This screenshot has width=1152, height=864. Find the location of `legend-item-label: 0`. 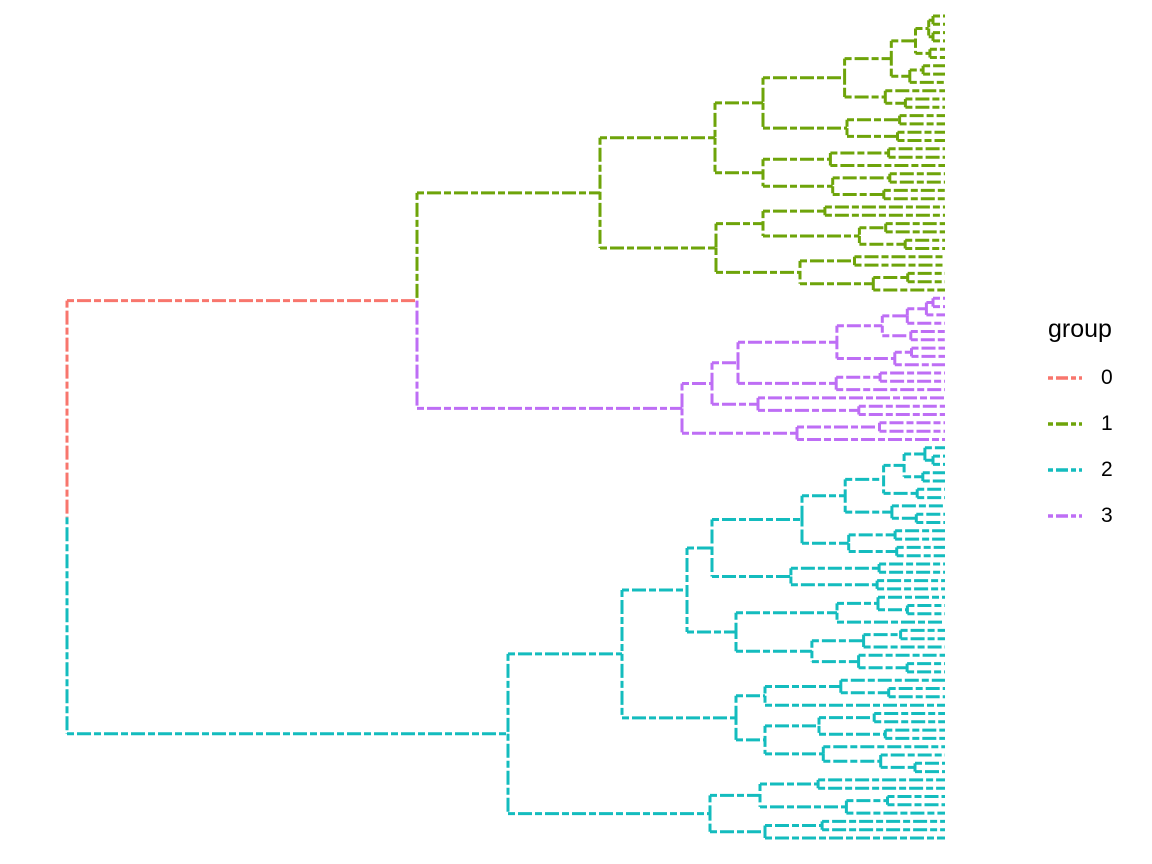

legend-item-label: 0 is located at coordinates (1107, 377).